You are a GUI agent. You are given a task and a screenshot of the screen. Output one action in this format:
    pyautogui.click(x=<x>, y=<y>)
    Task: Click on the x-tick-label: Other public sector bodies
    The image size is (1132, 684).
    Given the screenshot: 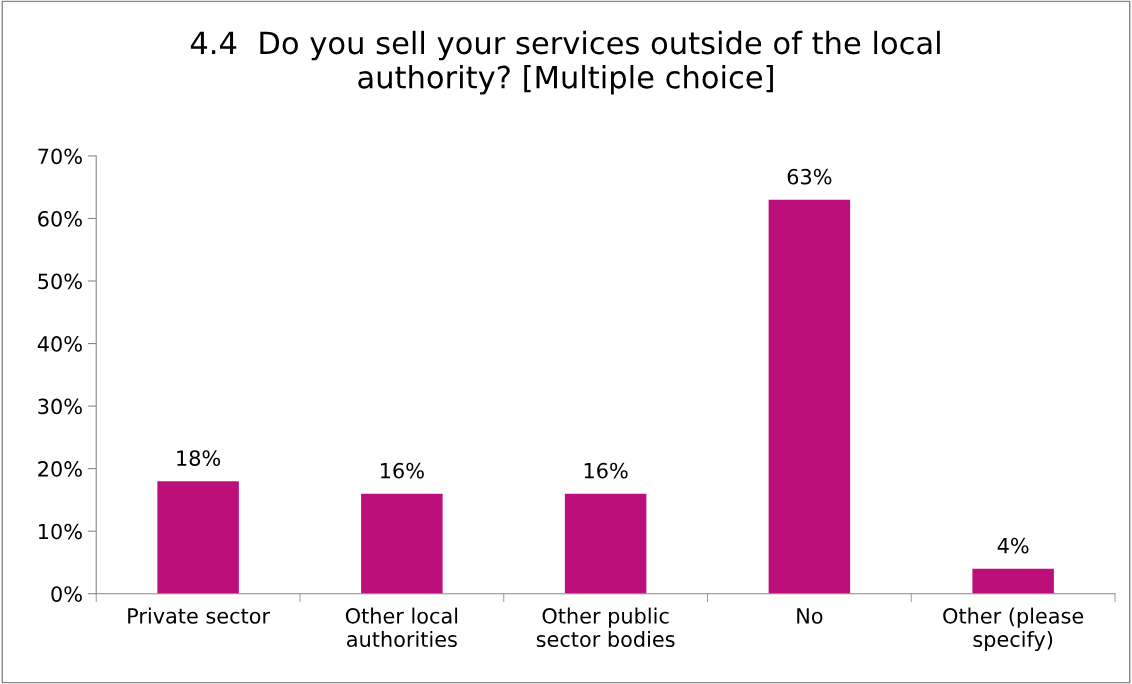 What is the action you would take?
    pyautogui.click(x=605, y=627)
    